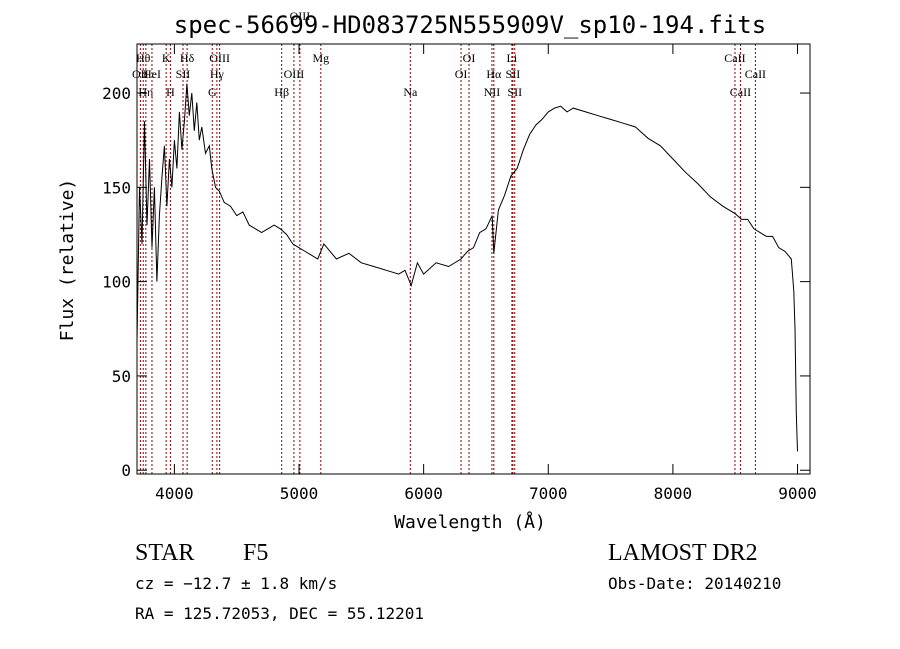  Describe the element at coordinates (116, 187) in the screenshot. I see `y-tick-label: 150` at that location.